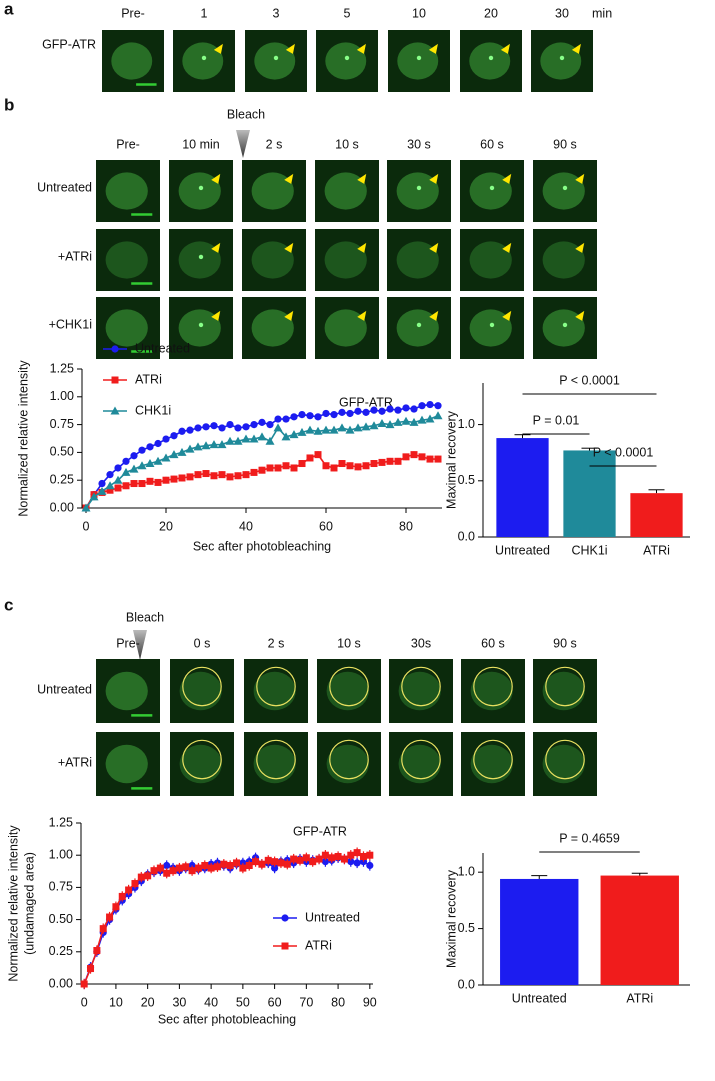 The height and width of the screenshot is (1081, 715). What do you see at coordinates (491, 13) in the screenshot?
I see `time-label: 20` at bounding box center [491, 13].